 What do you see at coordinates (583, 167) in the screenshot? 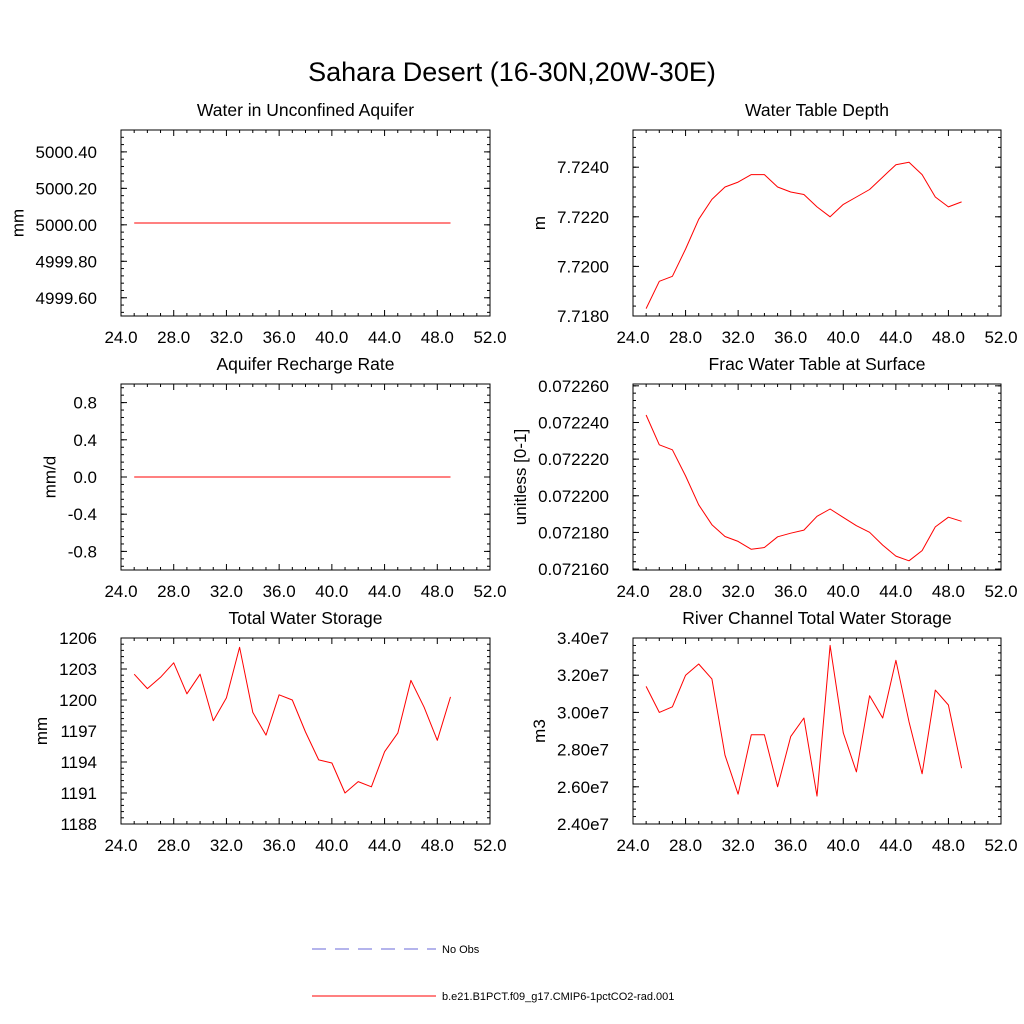
I see `y-tick-label: 7.7240` at bounding box center [583, 167].